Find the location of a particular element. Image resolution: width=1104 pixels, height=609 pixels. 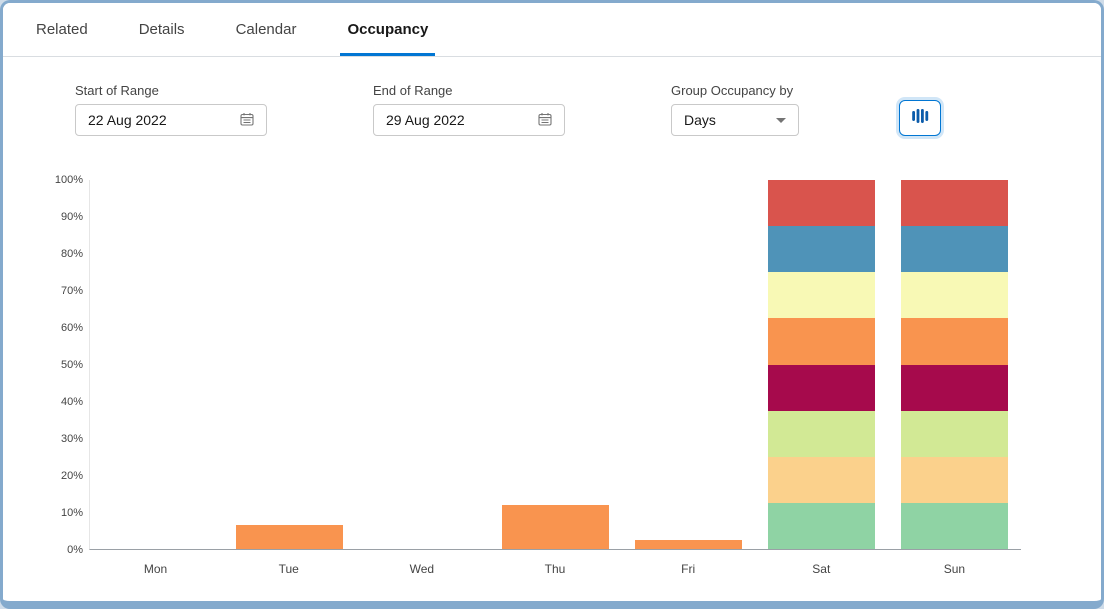

y-axis-tick-label: 30% is located at coordinates (71, 439).